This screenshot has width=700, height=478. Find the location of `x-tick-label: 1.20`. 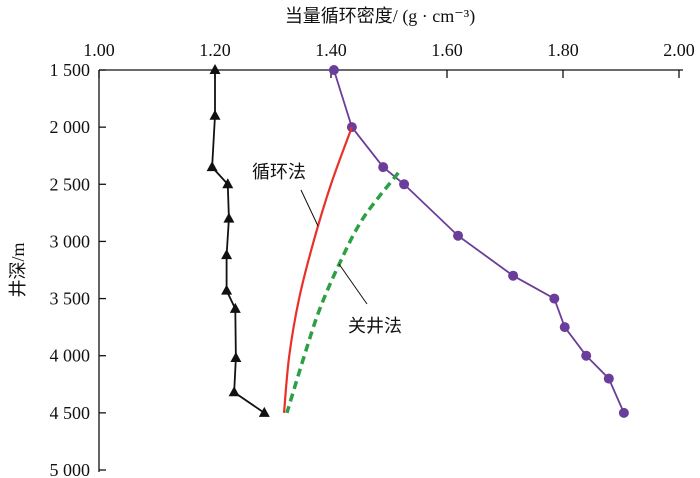

x-tick-label: 1.20 is located at coordinates (215, 50).